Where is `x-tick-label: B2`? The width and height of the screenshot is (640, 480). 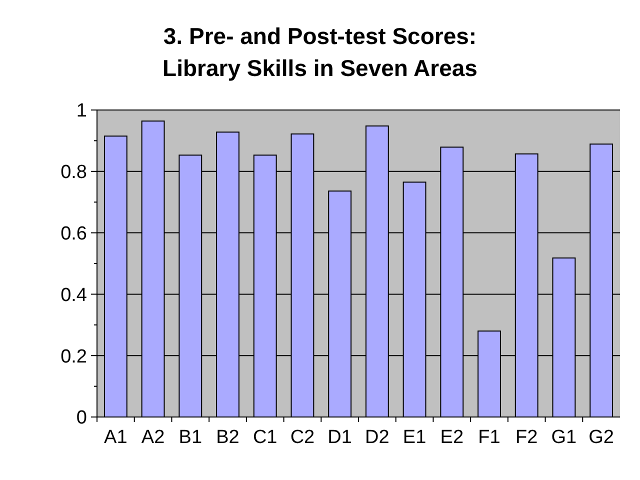 x-tick-label: B2 is located at coordinates (228, 437).